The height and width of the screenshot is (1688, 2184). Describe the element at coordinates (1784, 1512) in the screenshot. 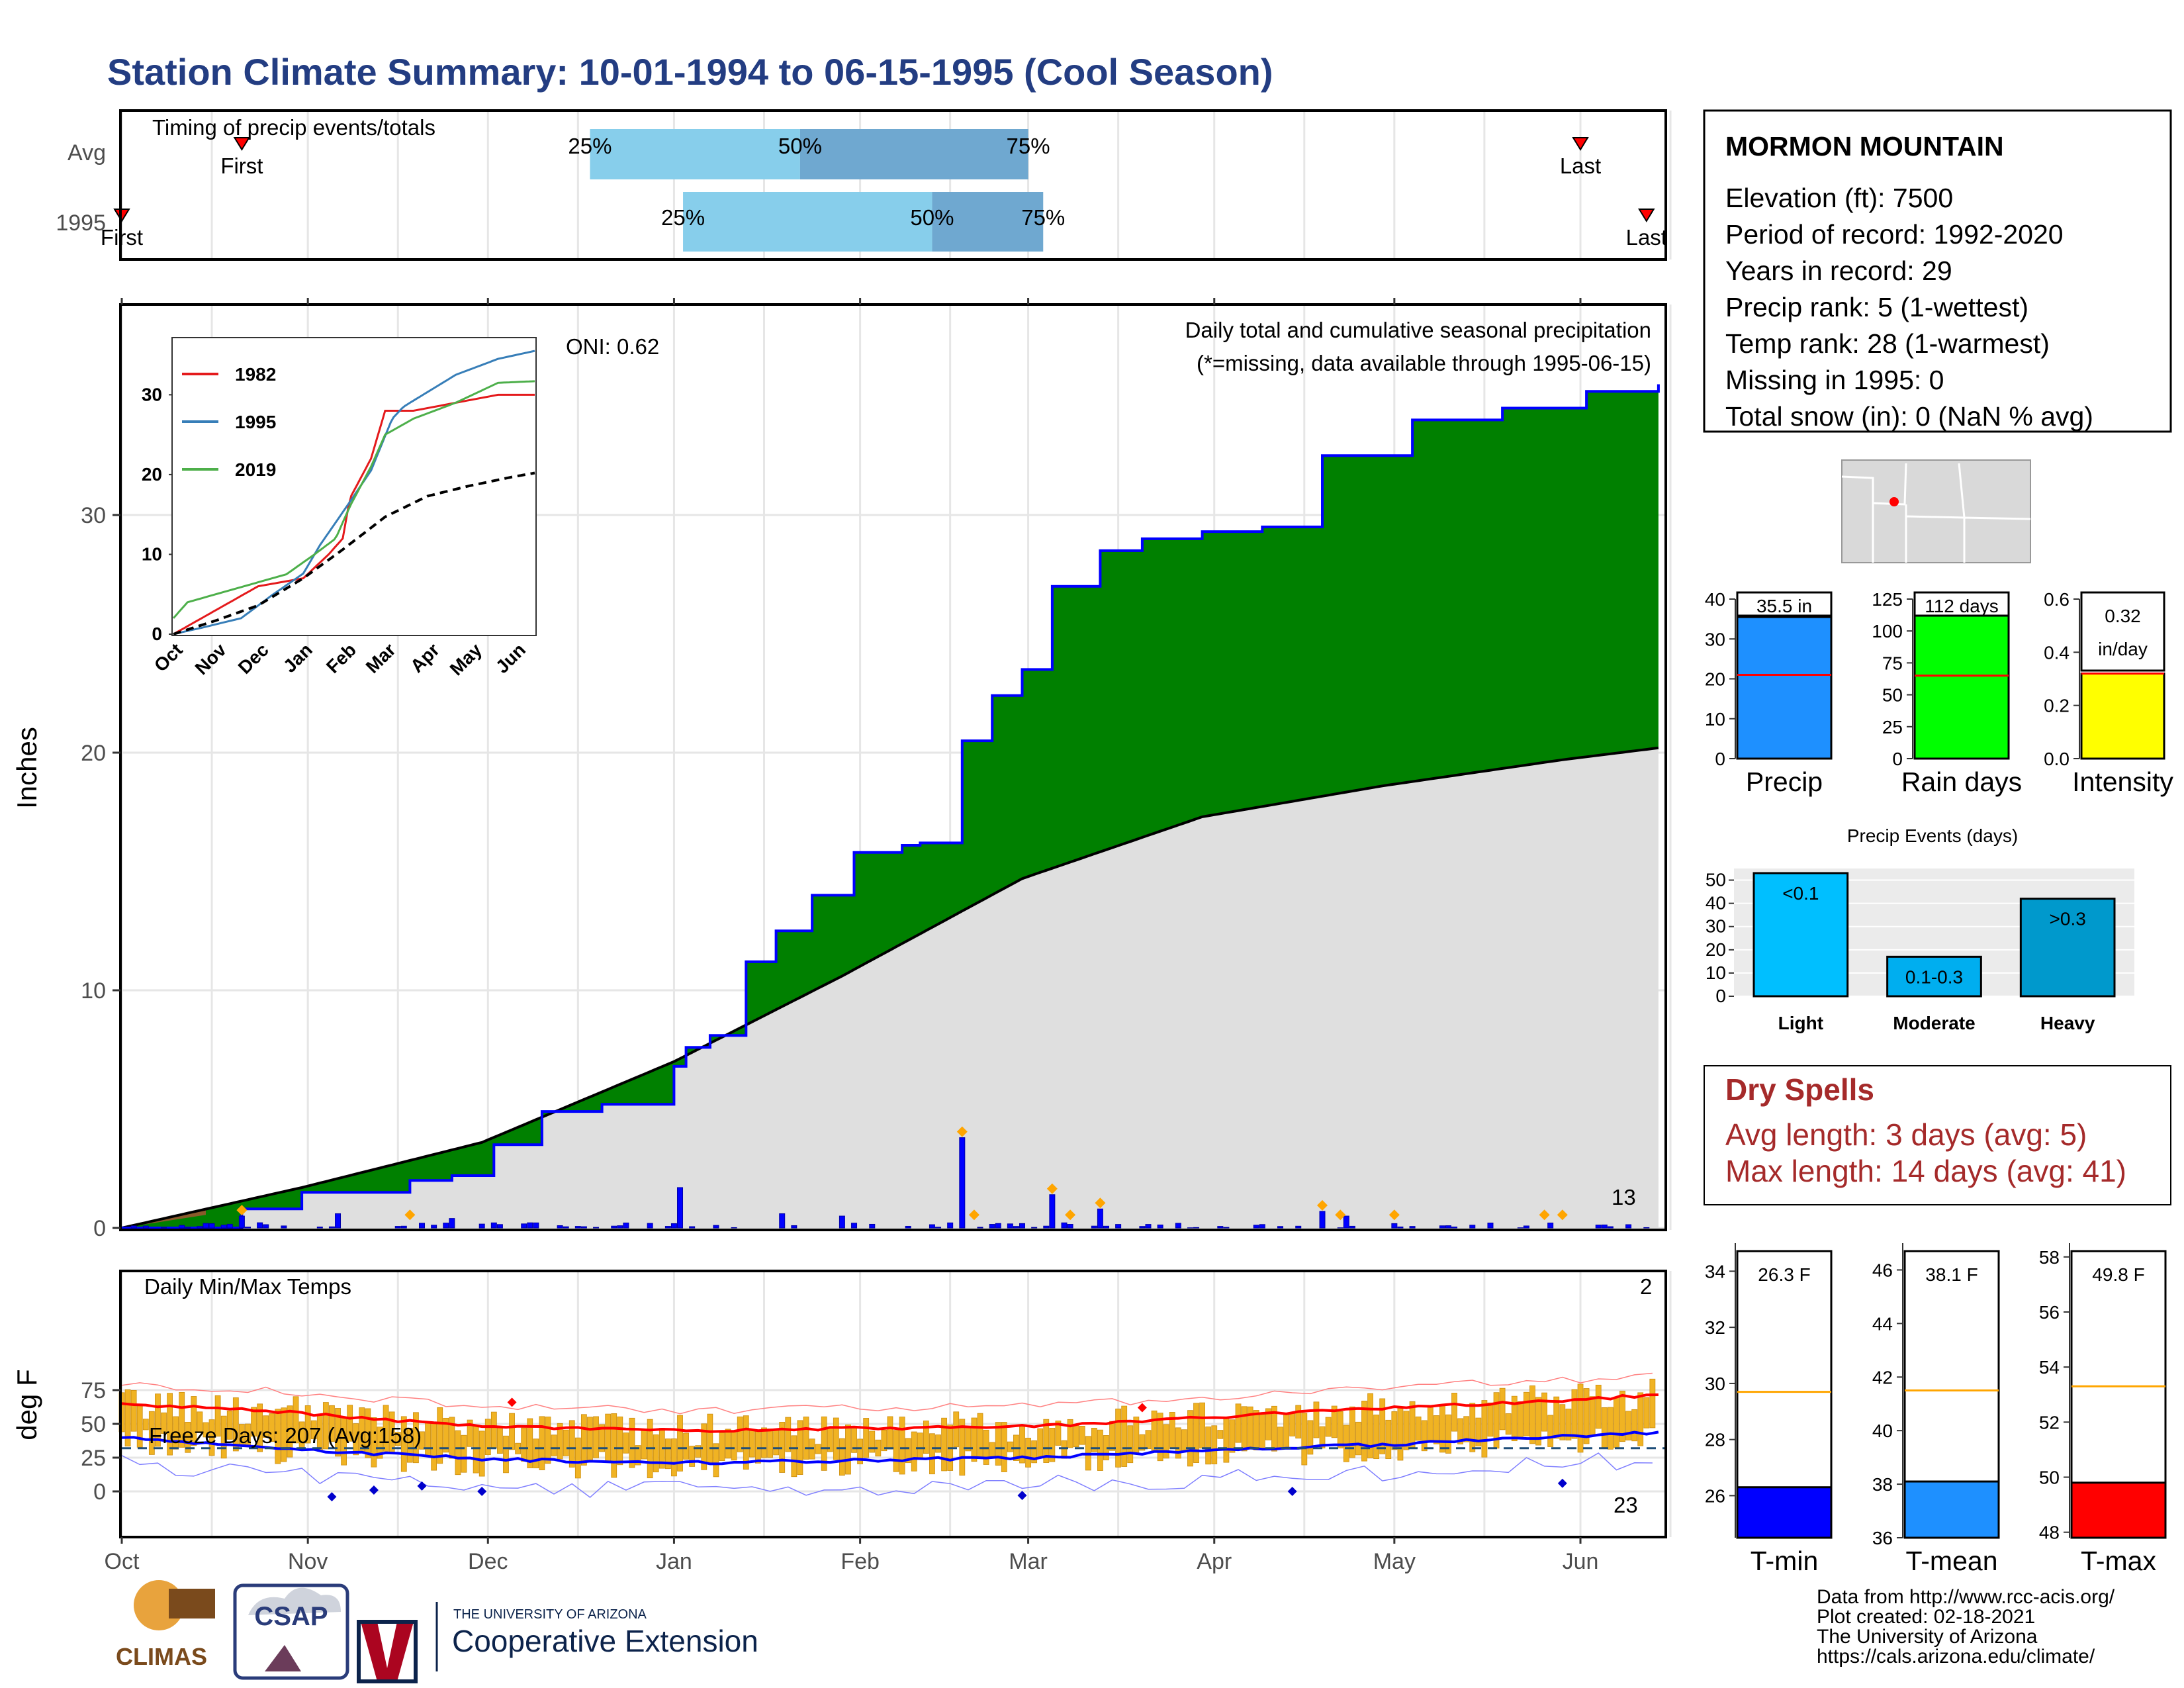

I see `temp-summary-bar-t-min` at that location.